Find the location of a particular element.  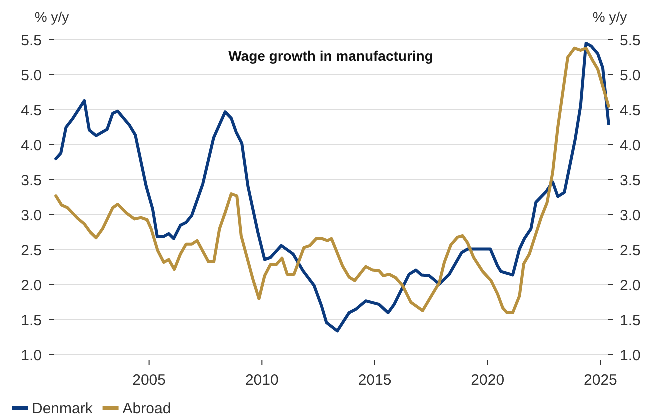

x-tick-label: 2010 is located at coordinates (262, 380).